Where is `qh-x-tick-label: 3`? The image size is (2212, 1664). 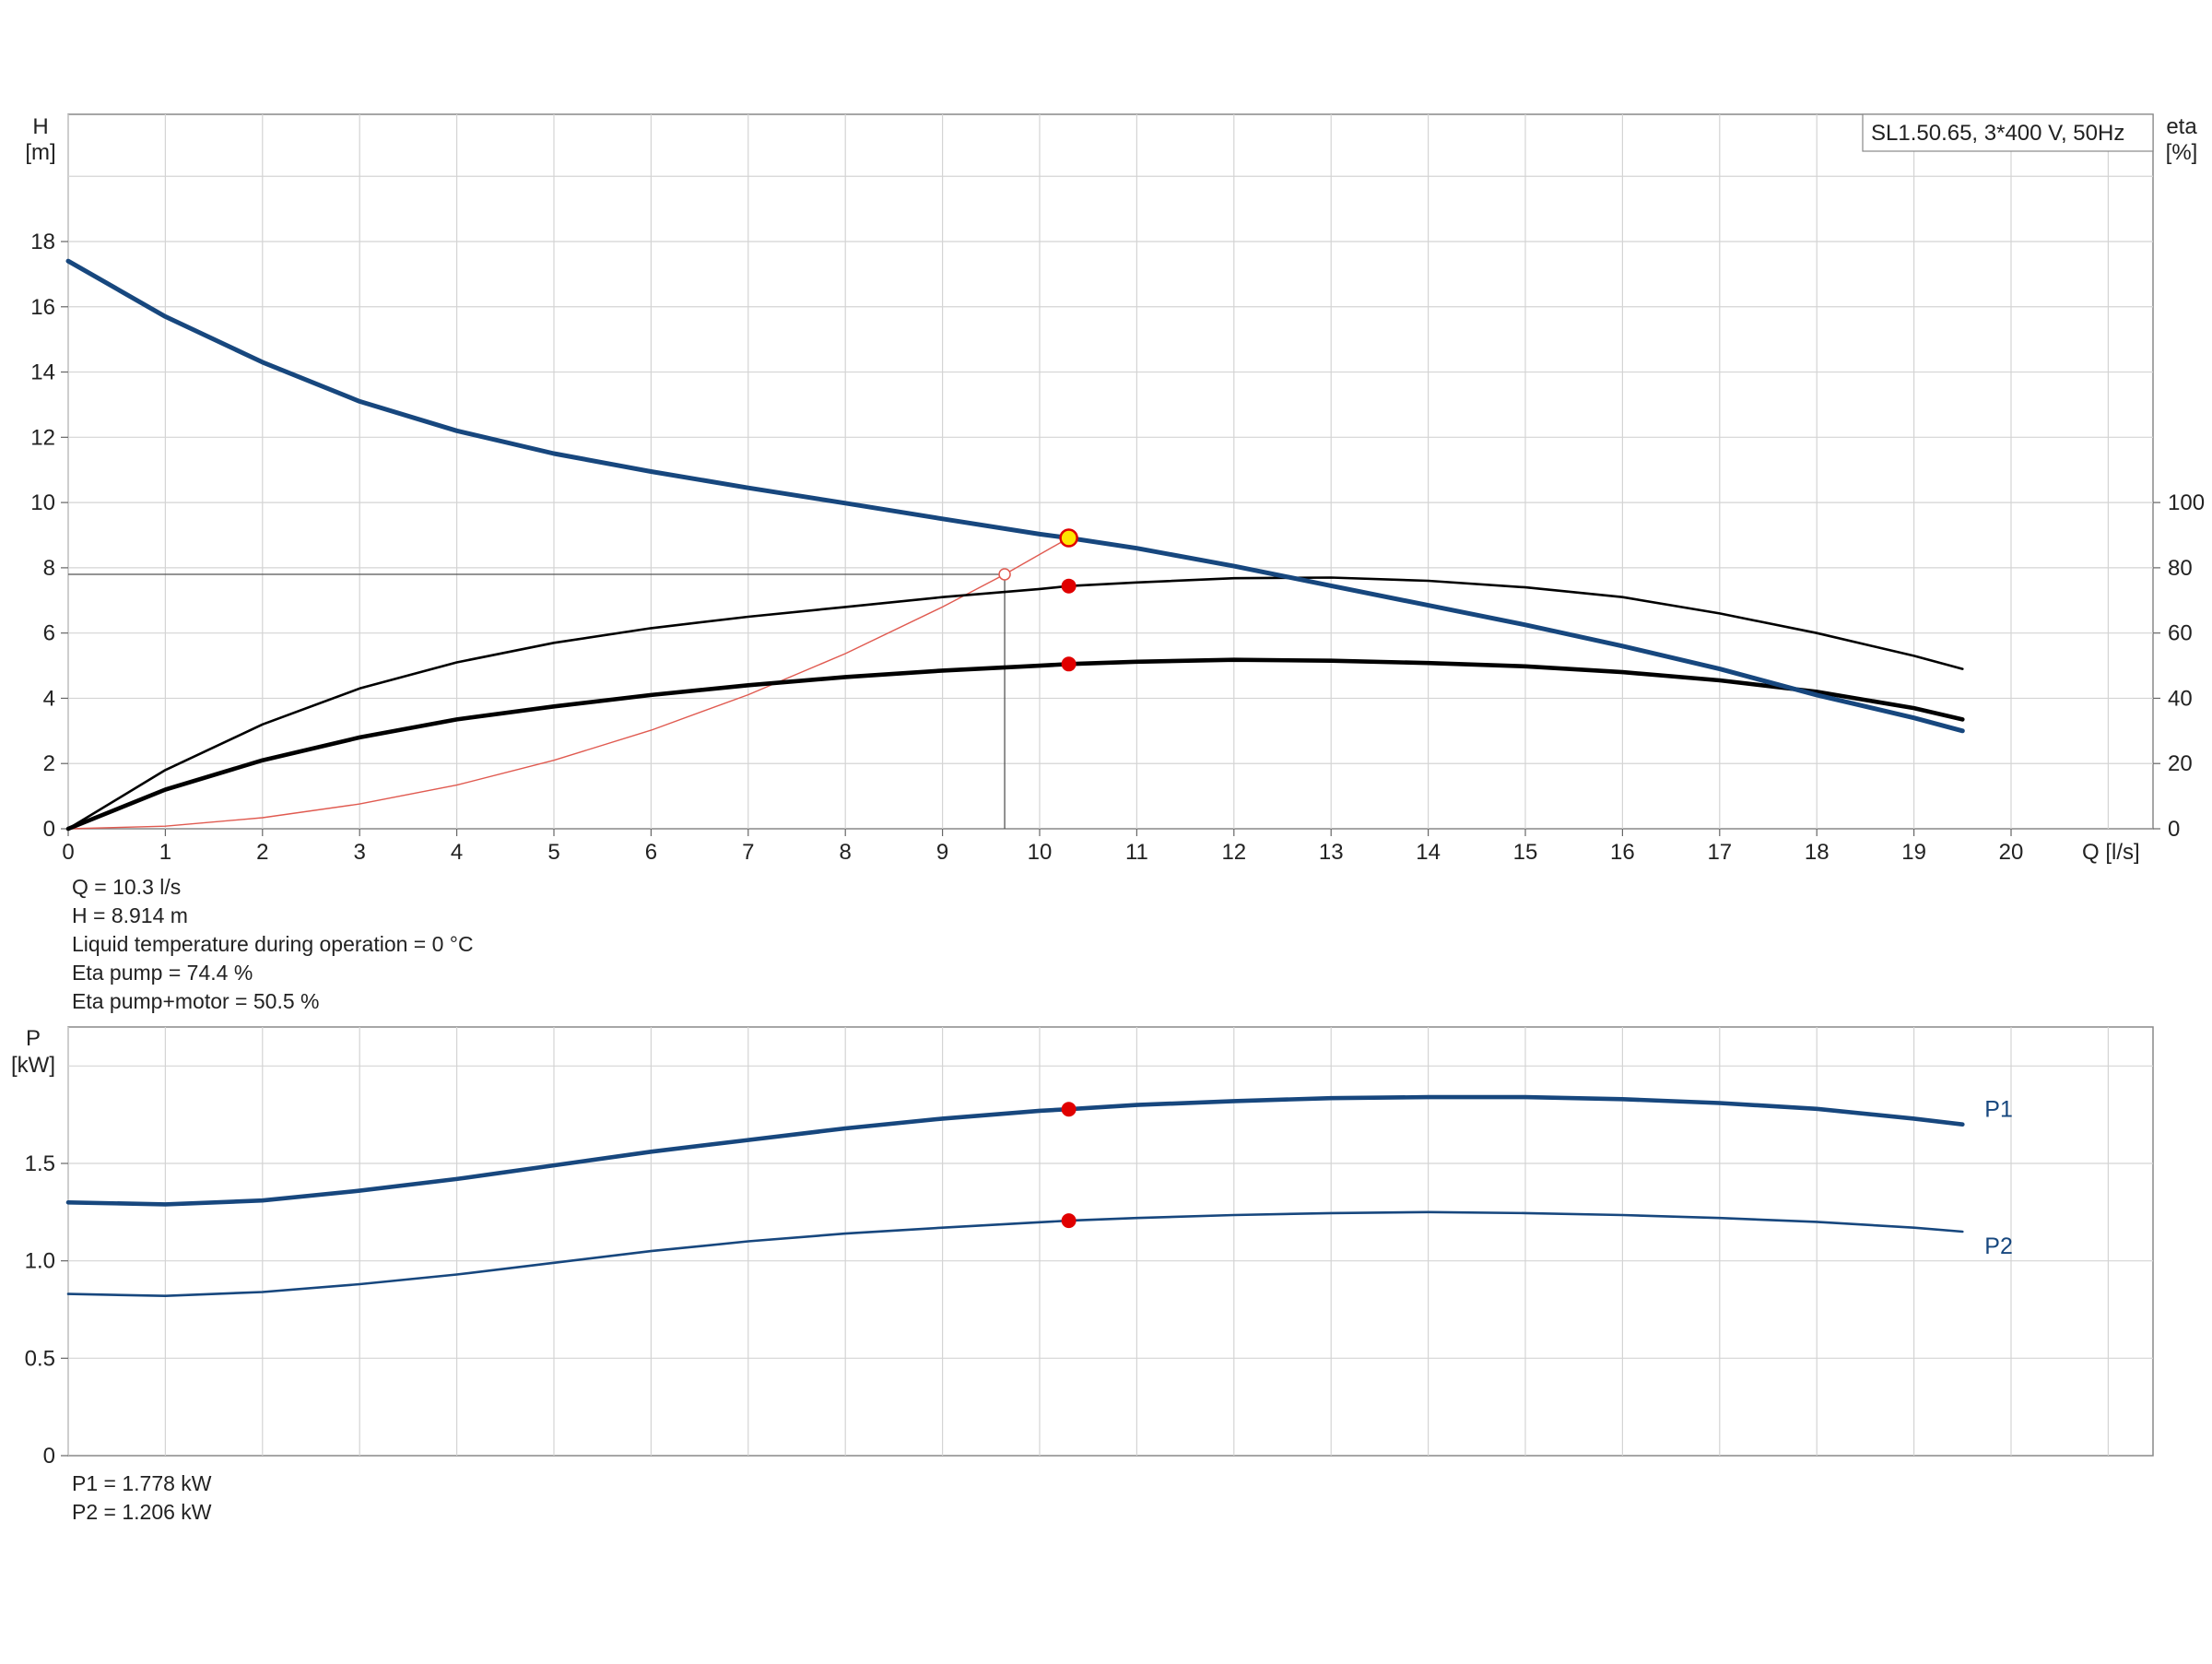 qh-x-tick-label: 3 is located at coordinates (360, 852).